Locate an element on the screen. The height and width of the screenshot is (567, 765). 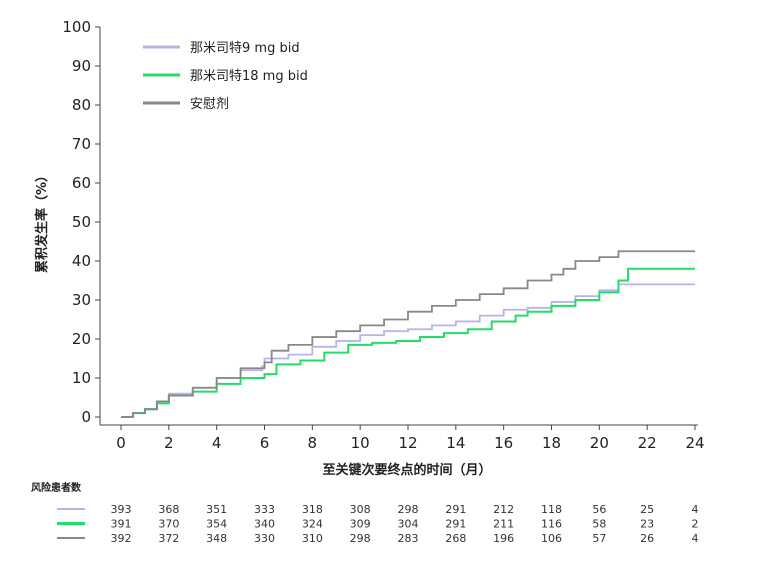
risk-value: 106 is located at coordinates (551, 538).